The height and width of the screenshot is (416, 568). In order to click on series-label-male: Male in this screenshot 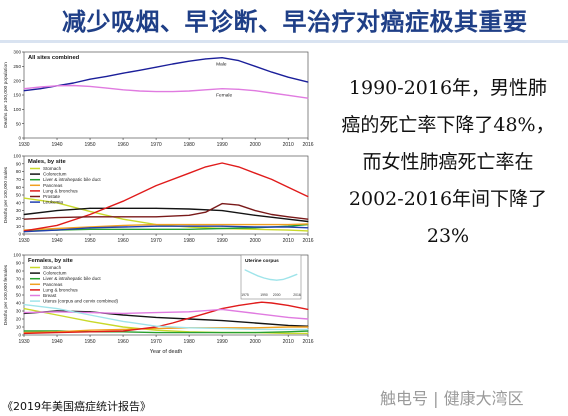, I will do `click(221, 65)`.